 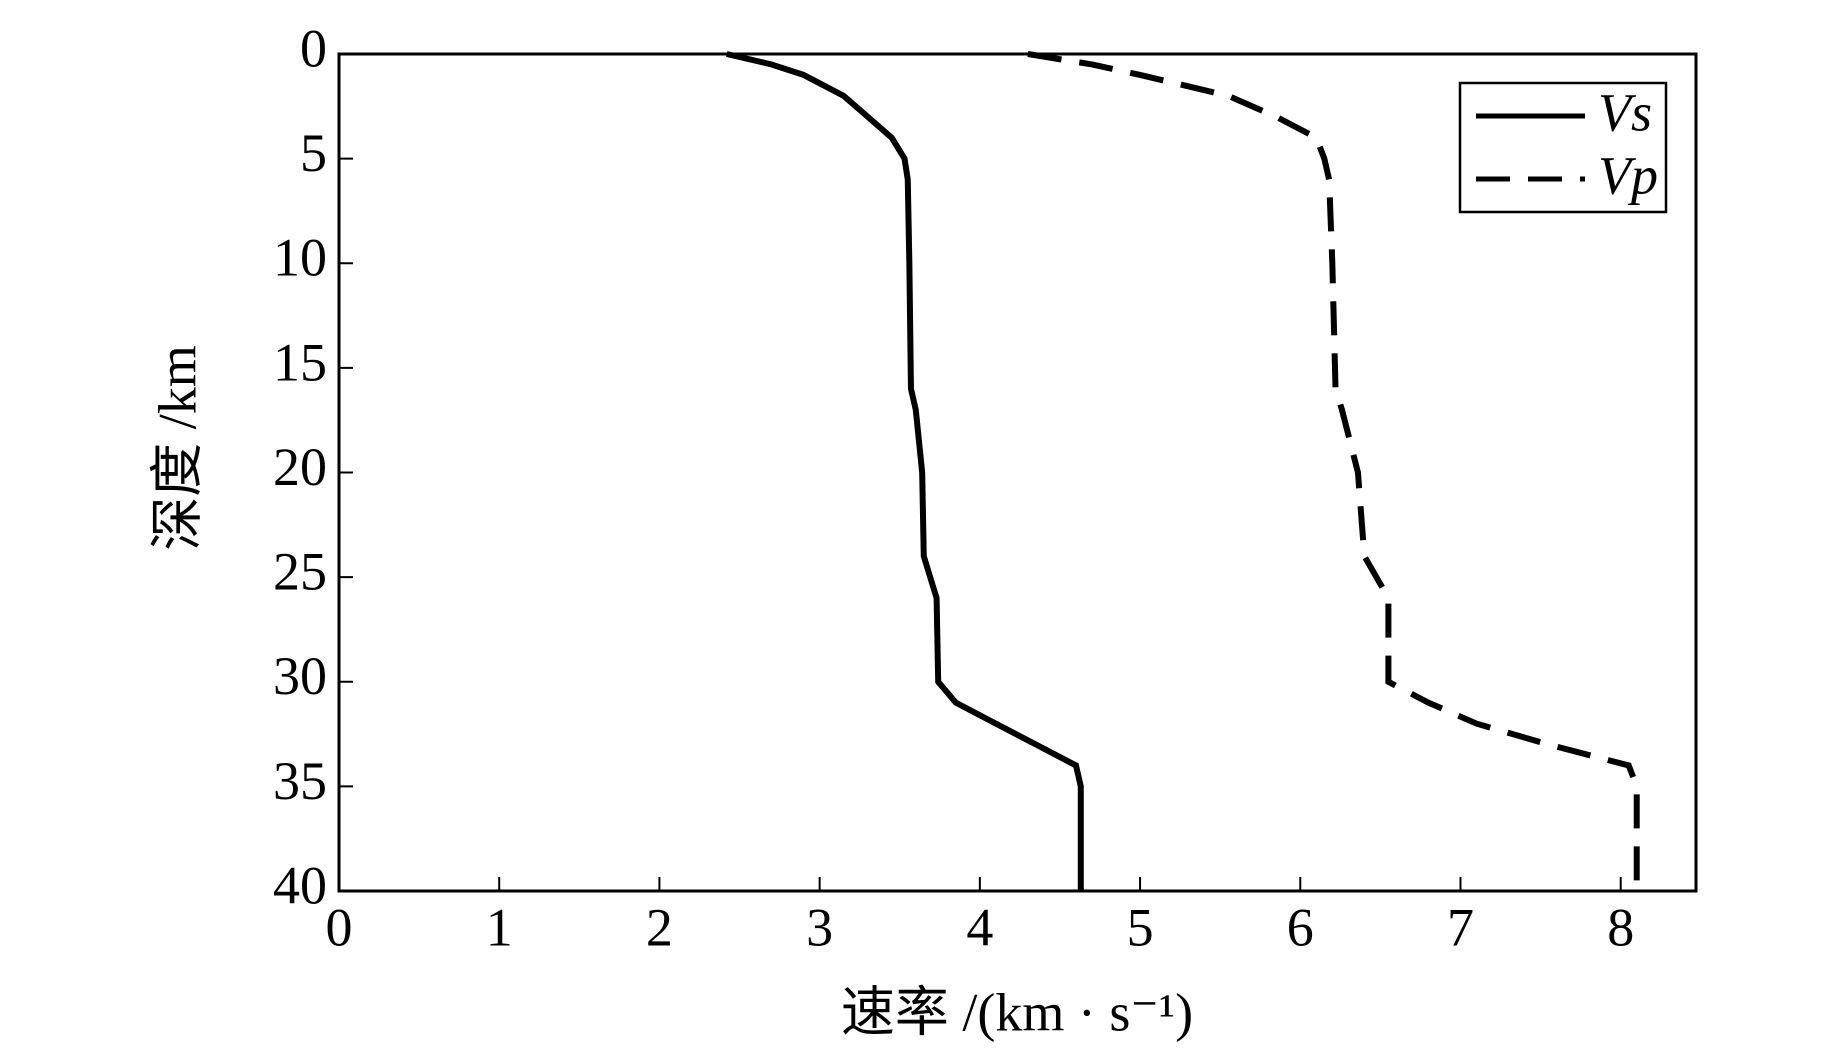 What do you see at coordinates (979, 927) in the screenshot?
I see `x-tick-label: 4` at bounding box center [979, 927].